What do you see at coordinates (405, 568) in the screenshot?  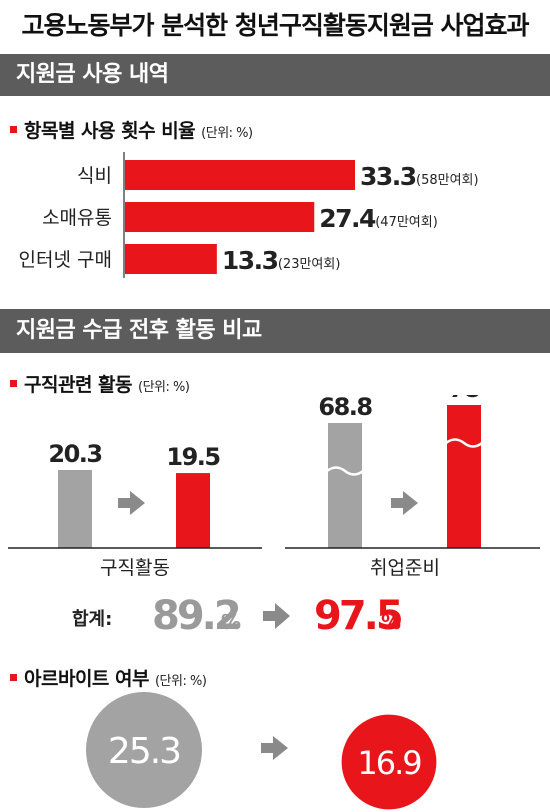 I see `group-label: 취업준비` at bounding box center [405, 568].